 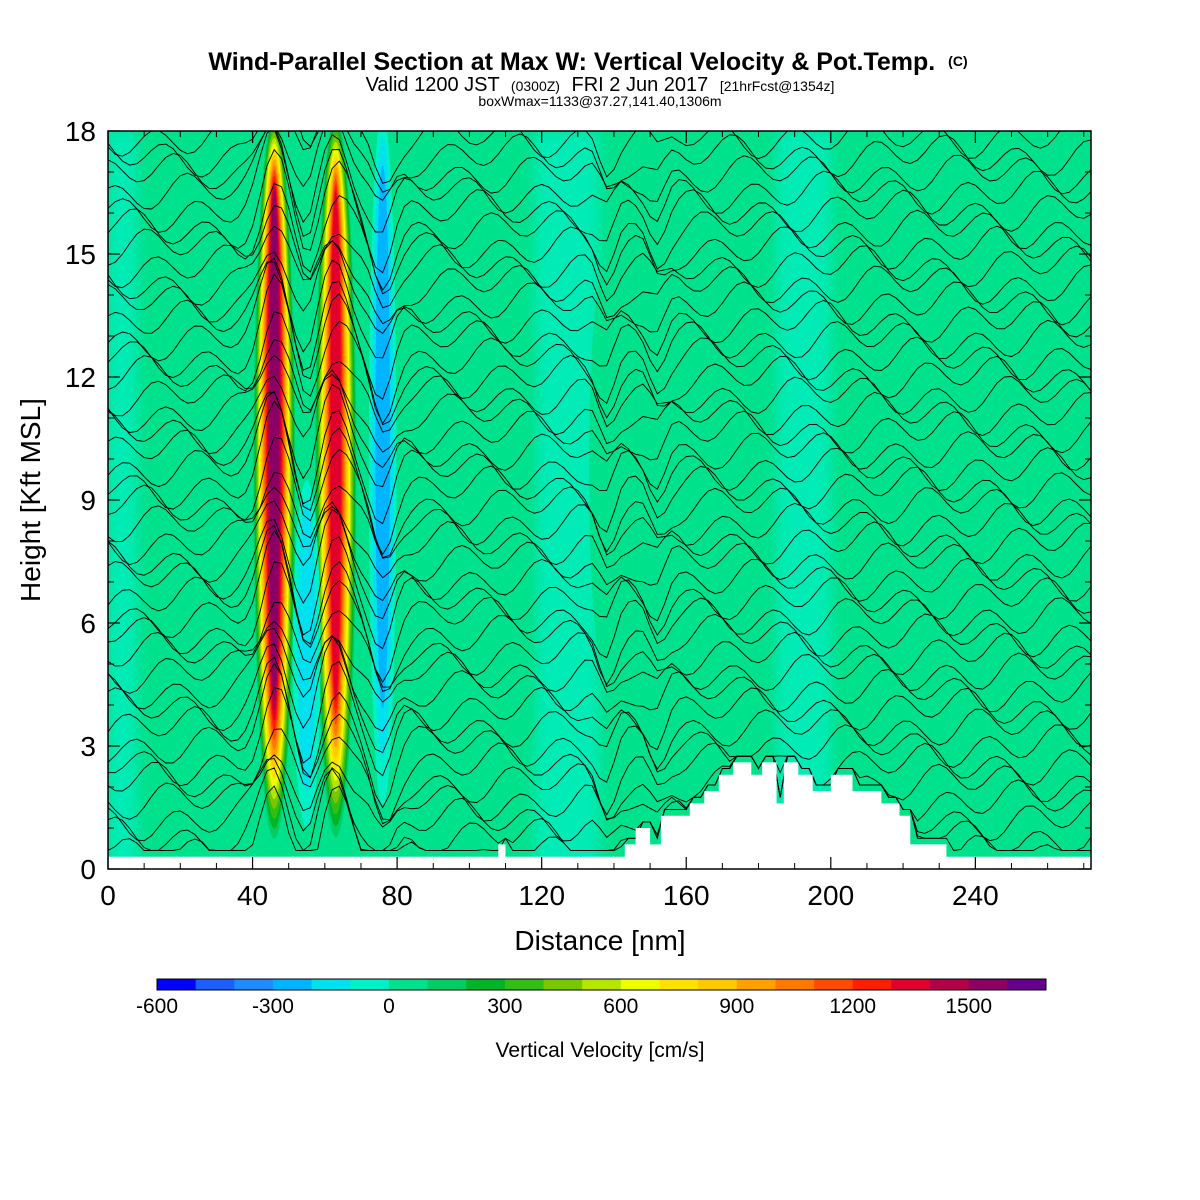 I want to click on y-tick-label: 18, so click(x=80, y=131).